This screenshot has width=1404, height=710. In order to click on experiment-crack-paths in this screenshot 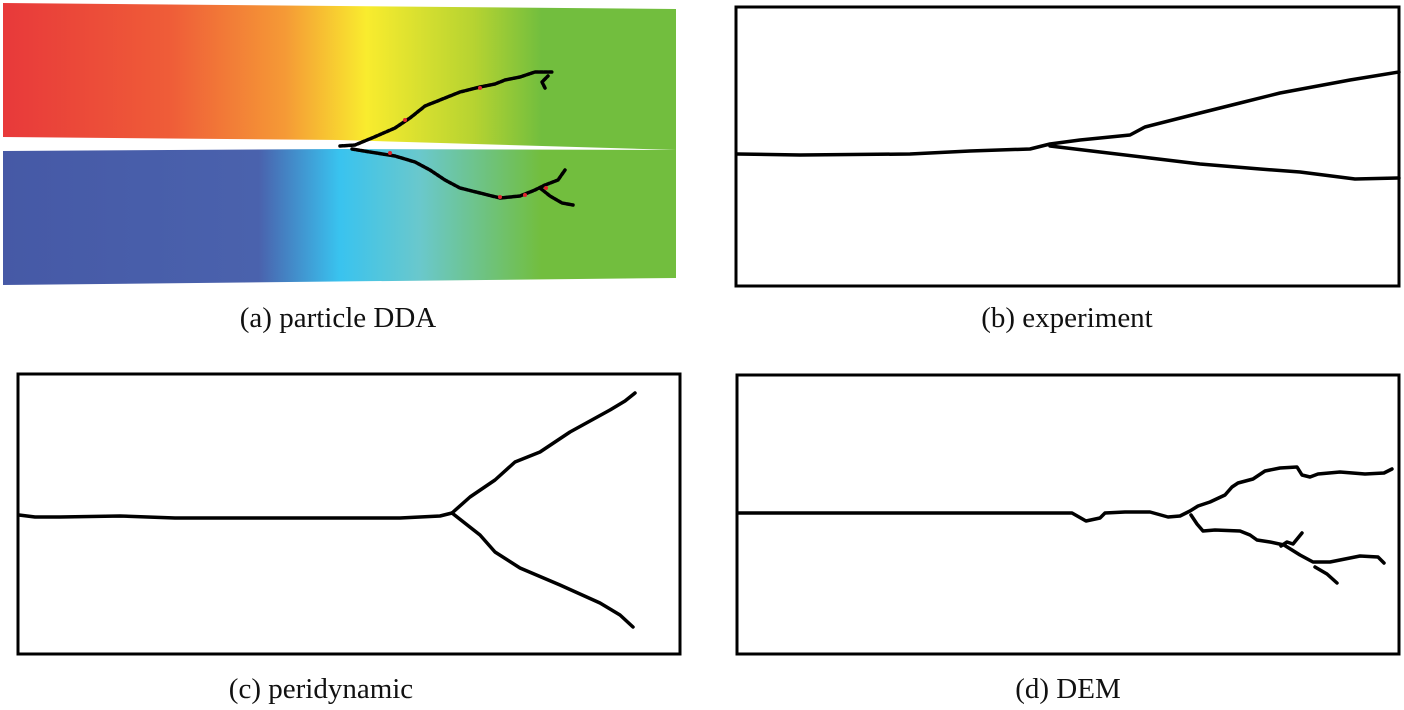, I will do `click(1068, 125)`.